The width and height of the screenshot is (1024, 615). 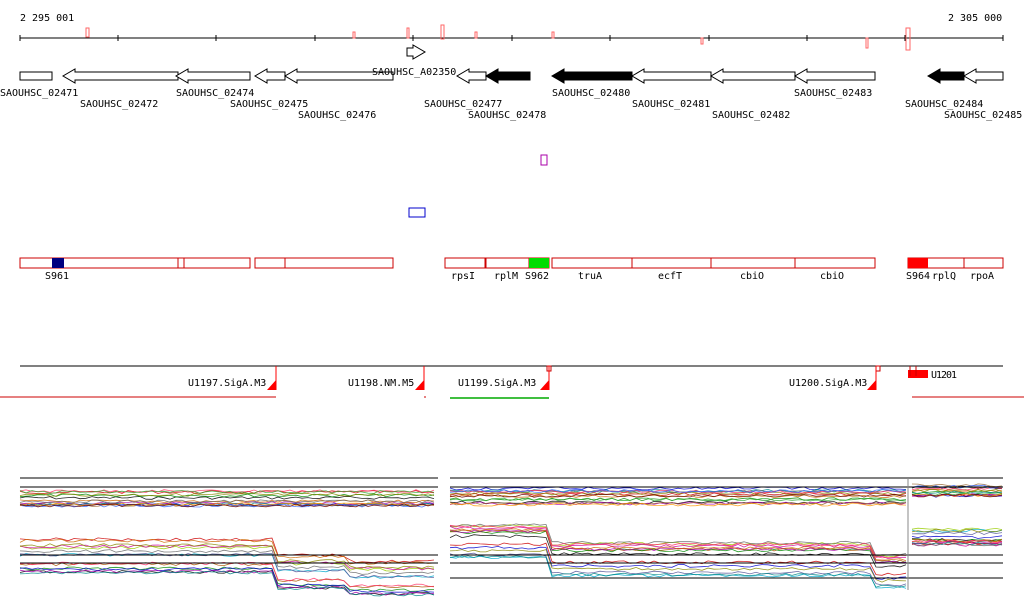 I want to click on feature-label: truA, so click(x=590, y=276).